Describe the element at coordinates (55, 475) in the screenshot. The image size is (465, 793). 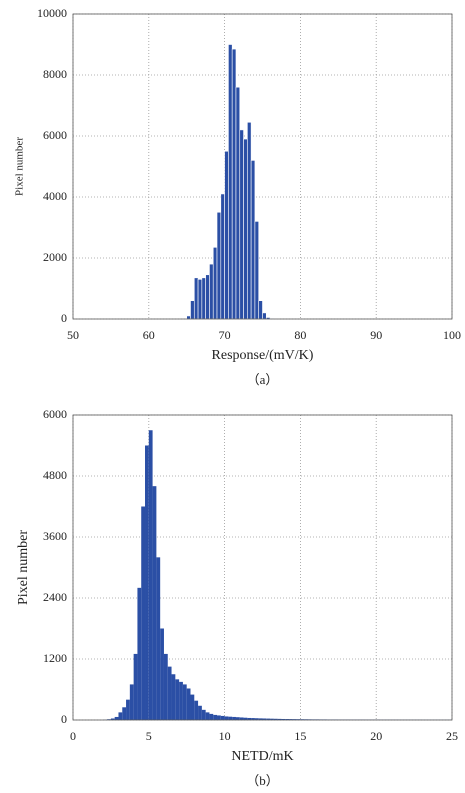
I see `y-tick-label: 4800` at that location.